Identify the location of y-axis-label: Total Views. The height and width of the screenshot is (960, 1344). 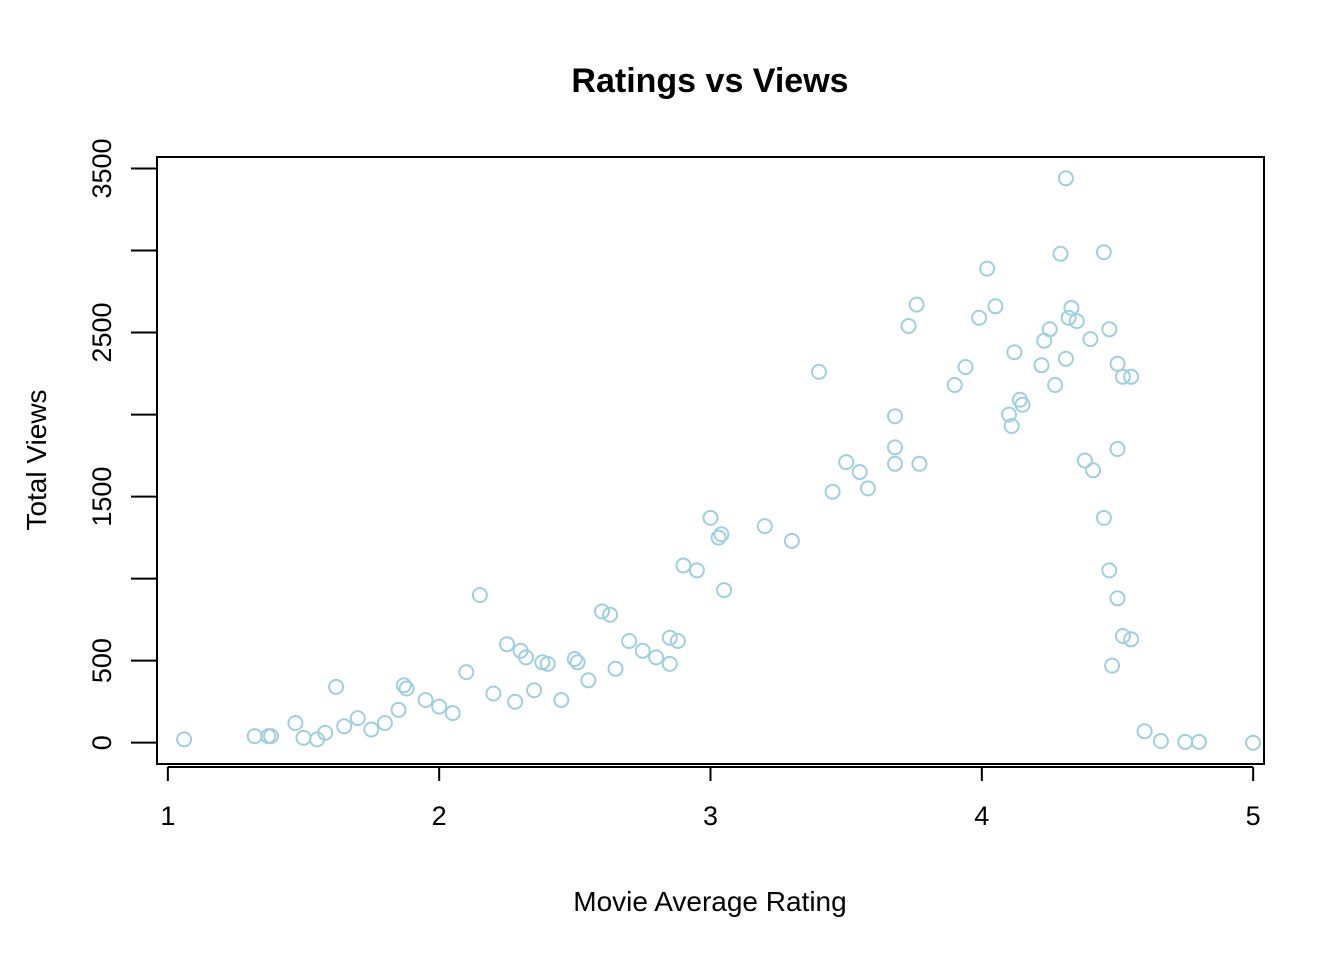
(36, 459).